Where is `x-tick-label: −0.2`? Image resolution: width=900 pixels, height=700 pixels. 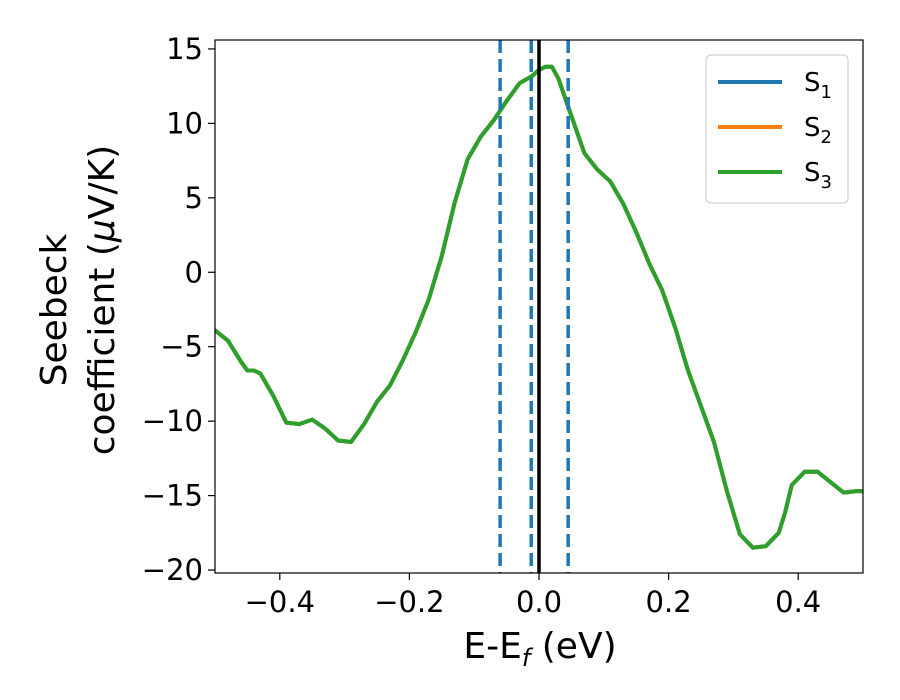
x-tick-label: −0.2 is located at coordinates (409, 602).